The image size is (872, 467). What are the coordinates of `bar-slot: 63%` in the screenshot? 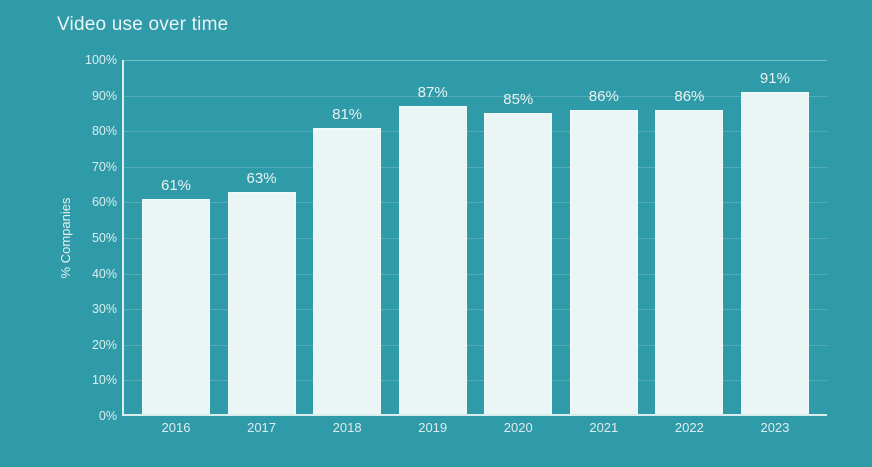 It's located at (261, 292).